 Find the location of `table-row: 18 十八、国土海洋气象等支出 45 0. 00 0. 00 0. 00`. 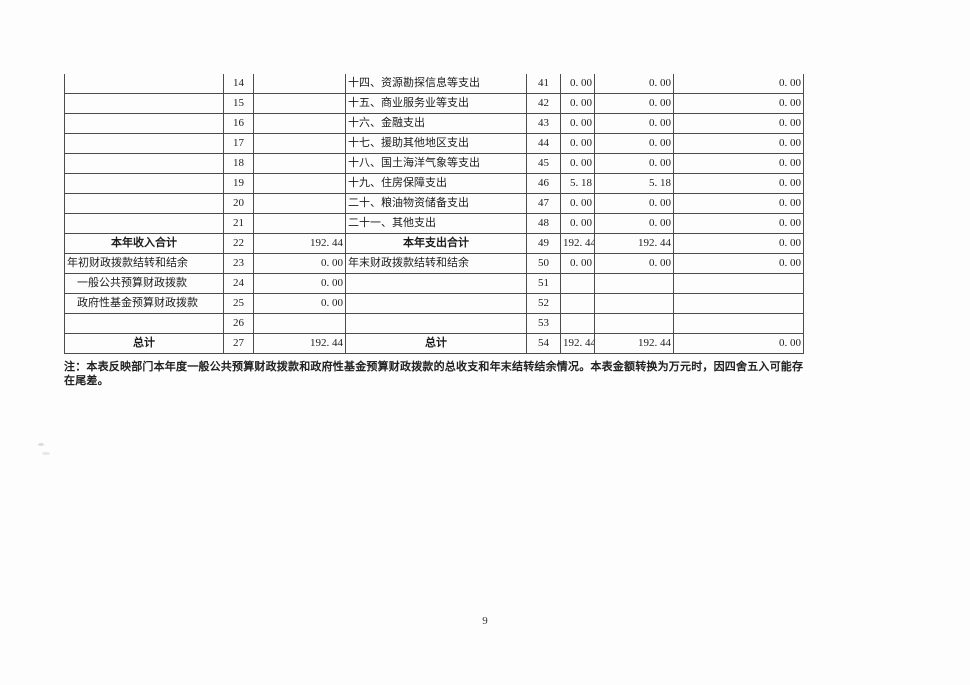

table-row: 18 十八、国土海洋气象等支出 45 0. 00 0. 00 0. 00 is located at coordinates (434, 163).